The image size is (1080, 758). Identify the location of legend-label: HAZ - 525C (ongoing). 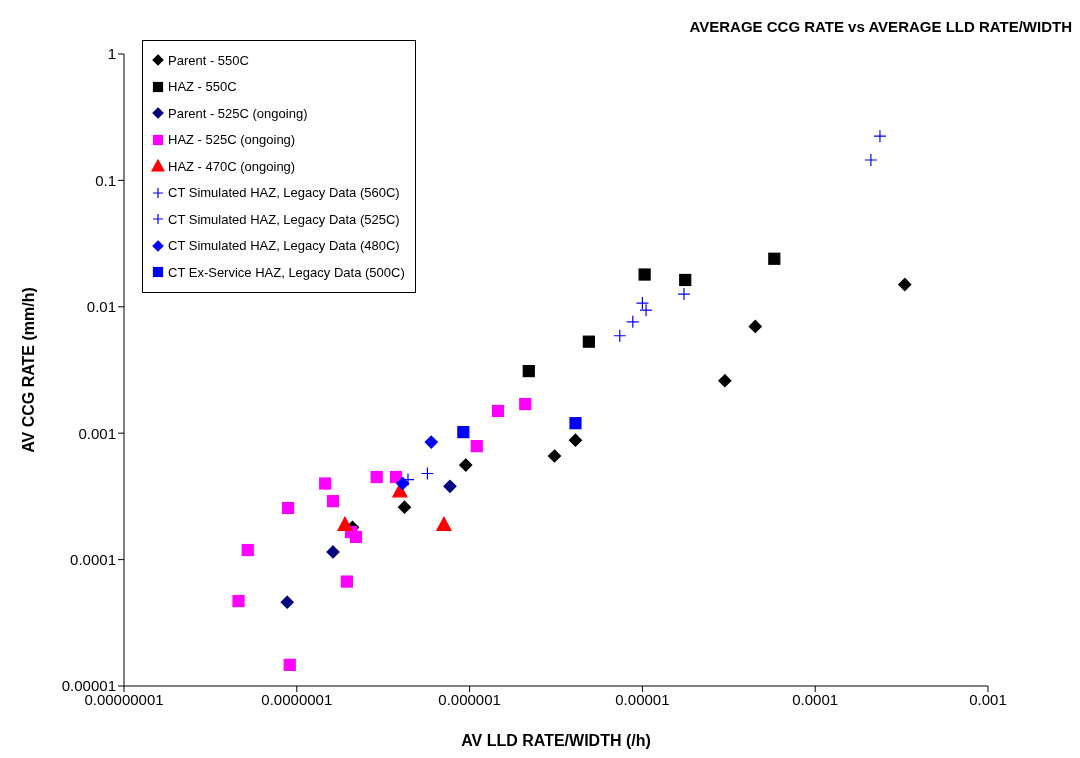
(232, 140).